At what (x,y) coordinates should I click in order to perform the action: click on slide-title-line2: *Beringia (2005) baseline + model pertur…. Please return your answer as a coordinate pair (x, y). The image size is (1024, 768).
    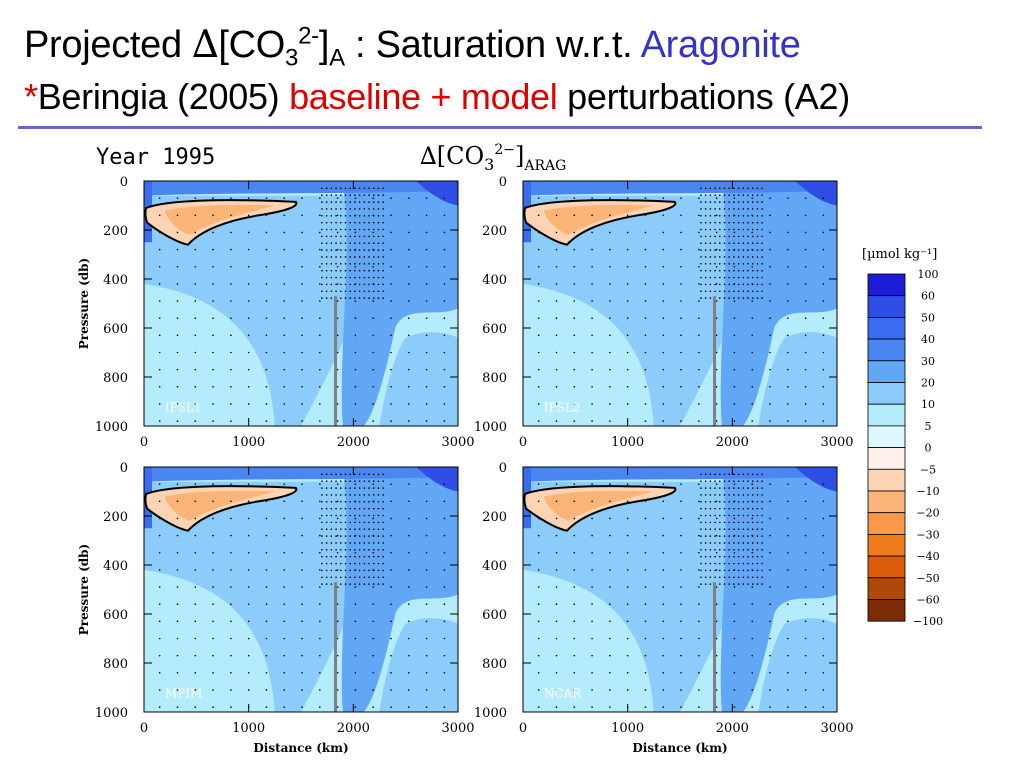
    Looking at the image, I should click on (437, 96).